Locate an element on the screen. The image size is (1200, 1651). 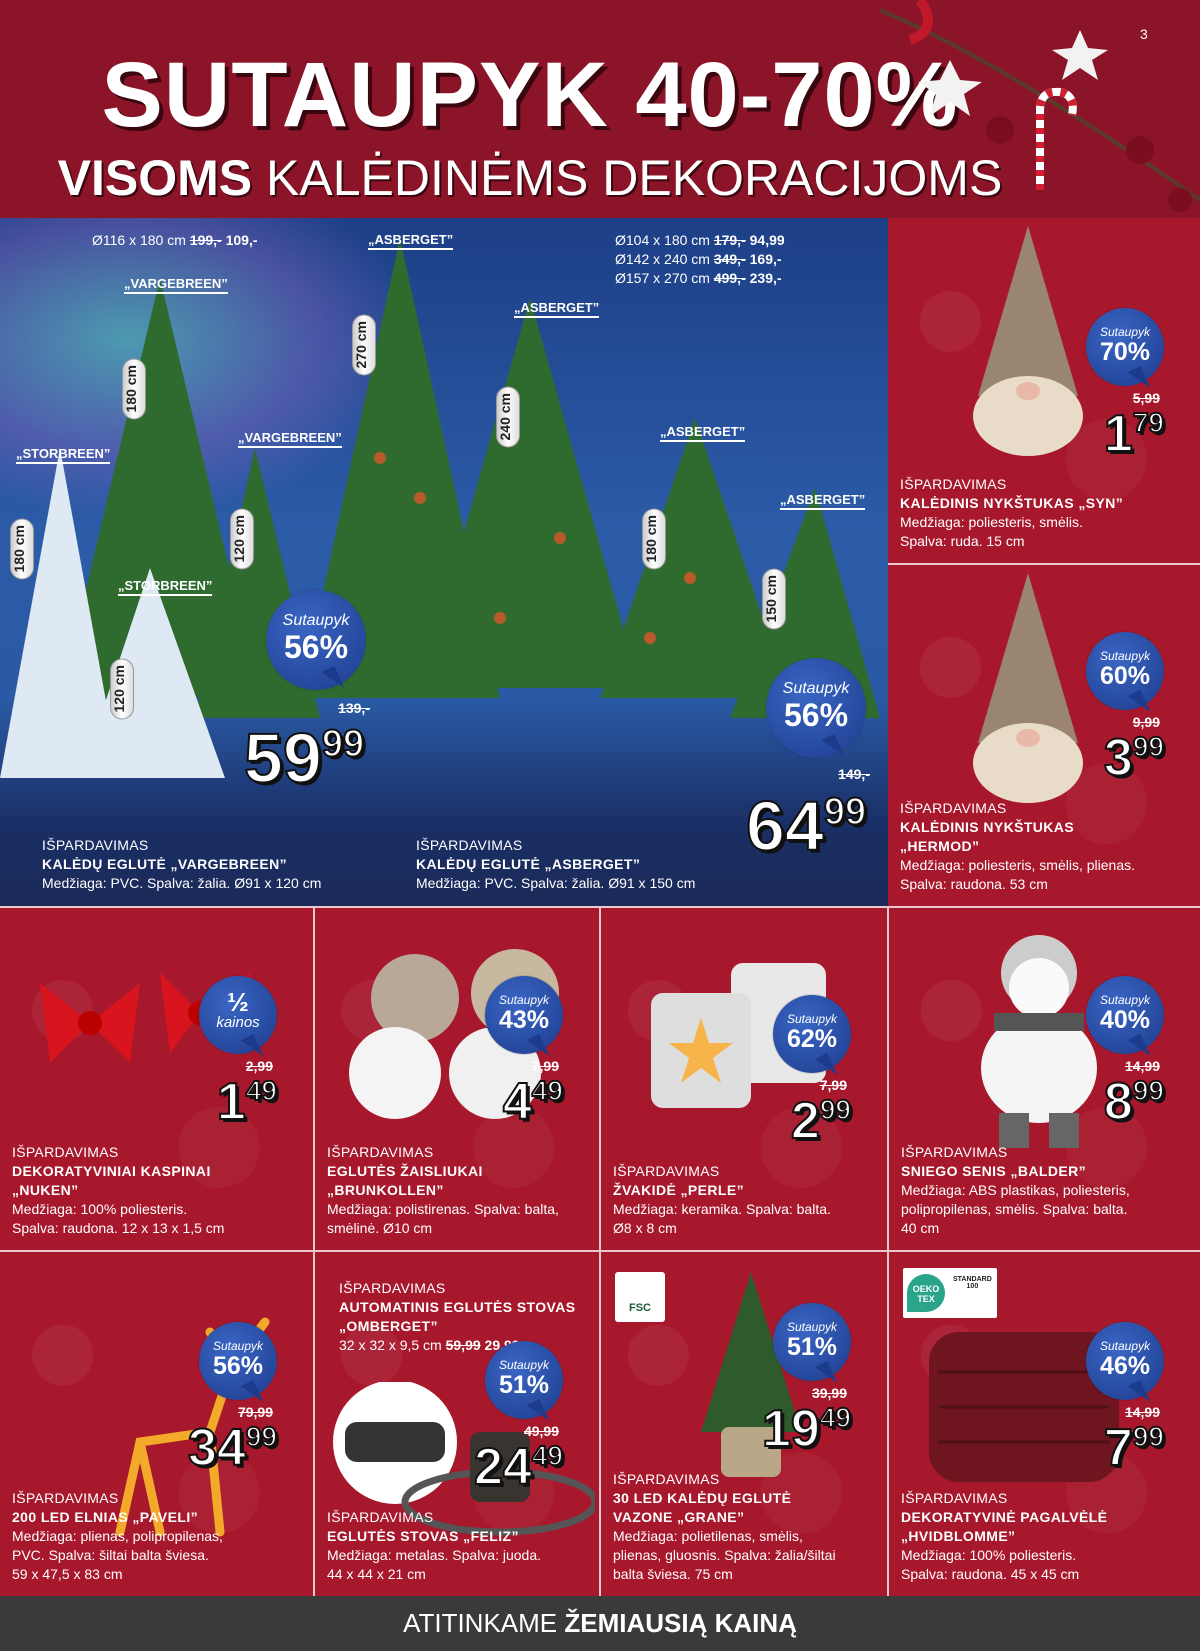
price: 899 is located at coordinates (1134, 1102).